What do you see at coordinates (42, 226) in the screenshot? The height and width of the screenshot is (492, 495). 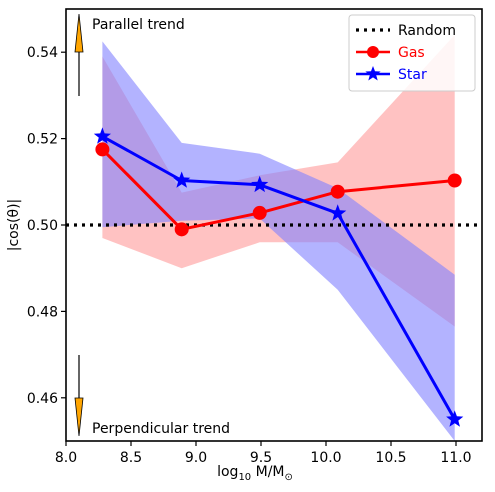 I see `y-tick-label: 0.50` at bounding box center [42, 226].